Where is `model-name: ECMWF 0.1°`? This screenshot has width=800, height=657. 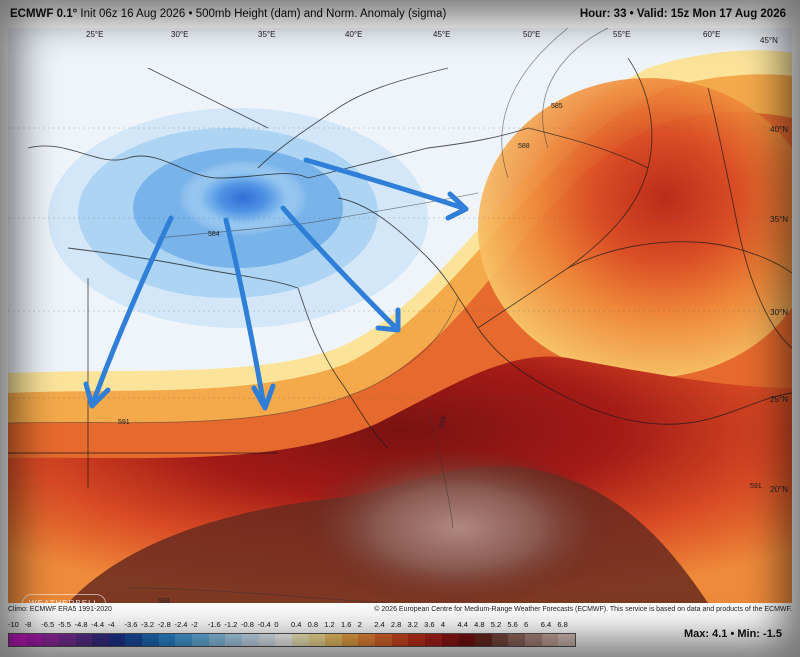
model-name: ECMWF 0.1° is located at coordinates (44, 14).